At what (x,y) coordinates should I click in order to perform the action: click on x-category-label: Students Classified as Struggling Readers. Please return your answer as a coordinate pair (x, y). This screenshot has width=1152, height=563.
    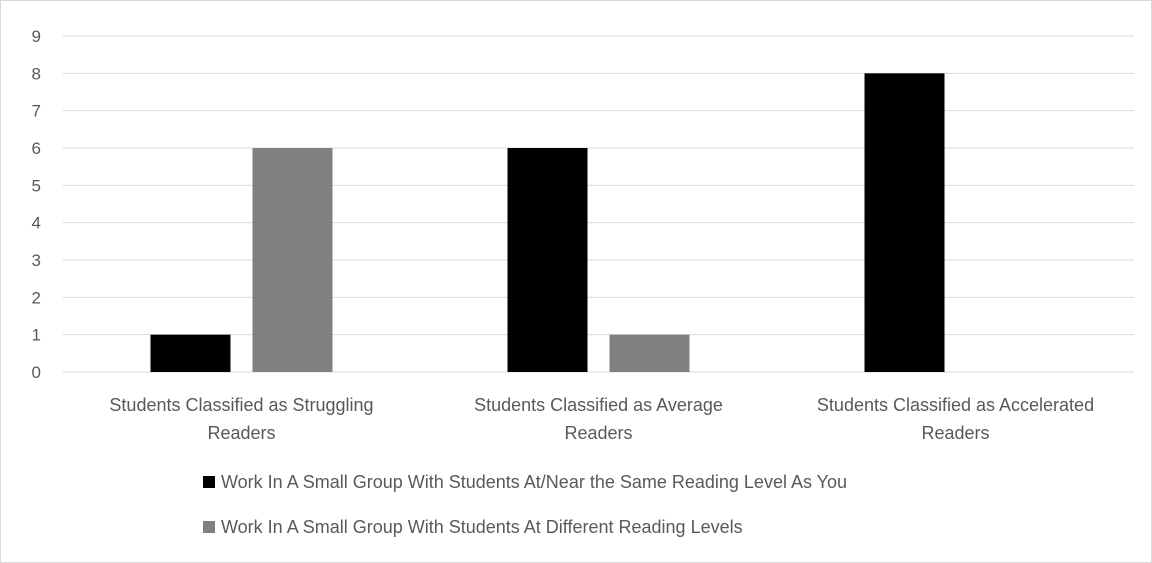
    Looking at the image, I should click on (241, 419).